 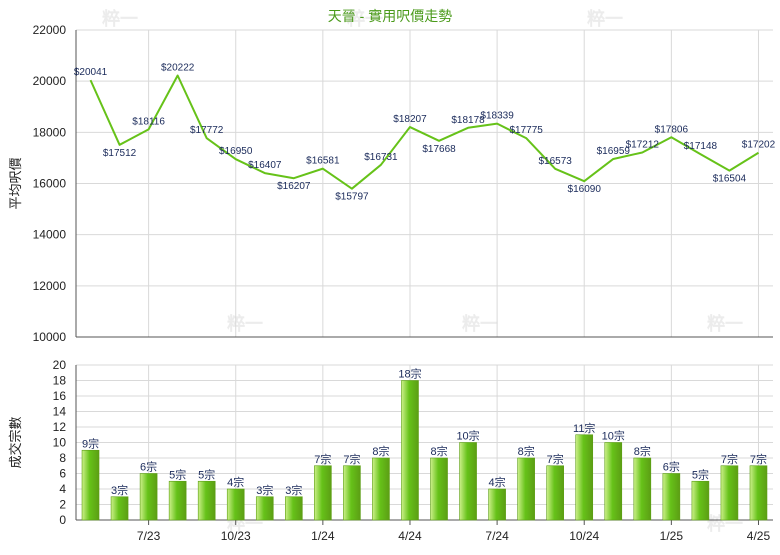 What do you see at coordinates (614, 151) in the screenshot?
I see `price-data-label: $16959` at bounding box center [614, 151].